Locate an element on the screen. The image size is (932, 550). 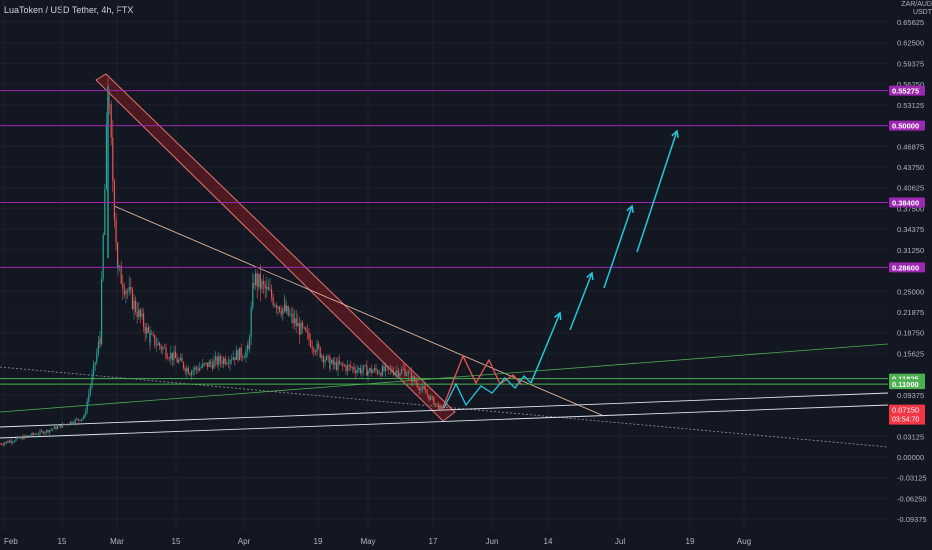
last-price-badge is located at coordinates (907, 414).